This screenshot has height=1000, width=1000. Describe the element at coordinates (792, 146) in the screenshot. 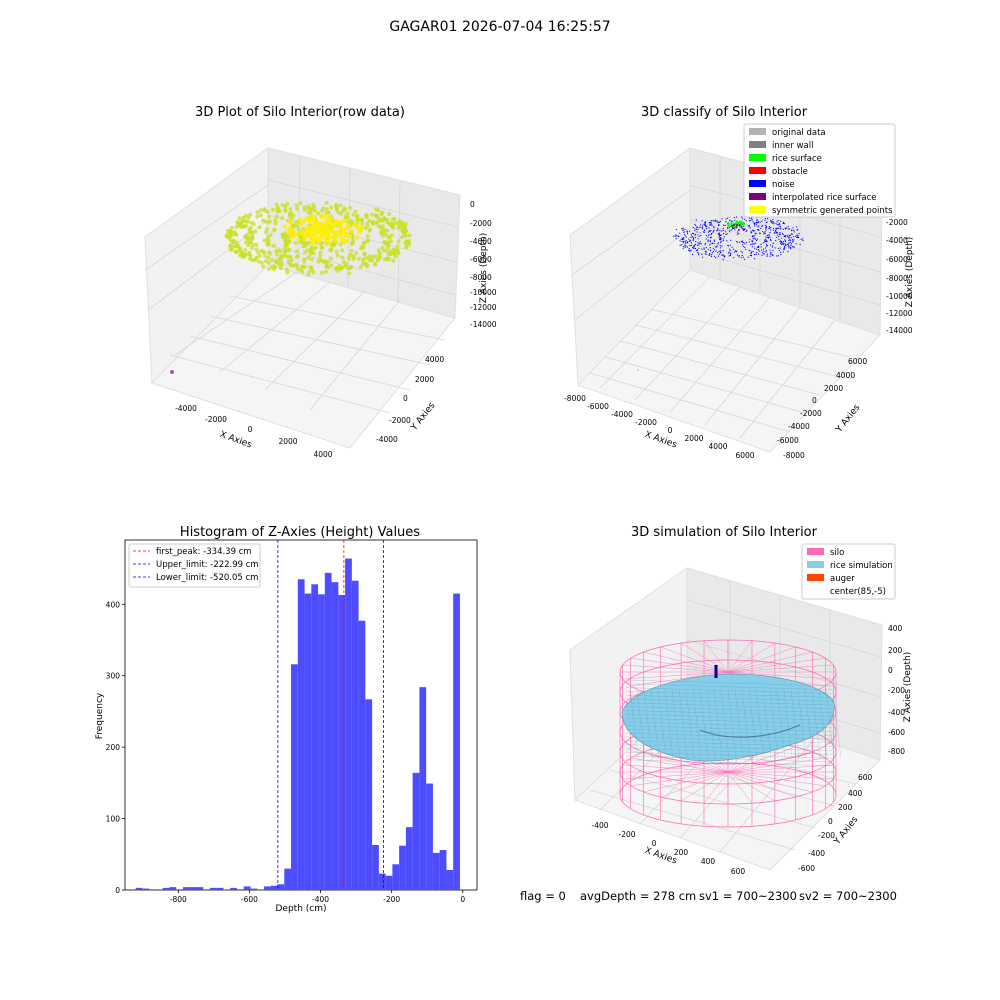

I see `classify-legend-label: inner wall` at that location.